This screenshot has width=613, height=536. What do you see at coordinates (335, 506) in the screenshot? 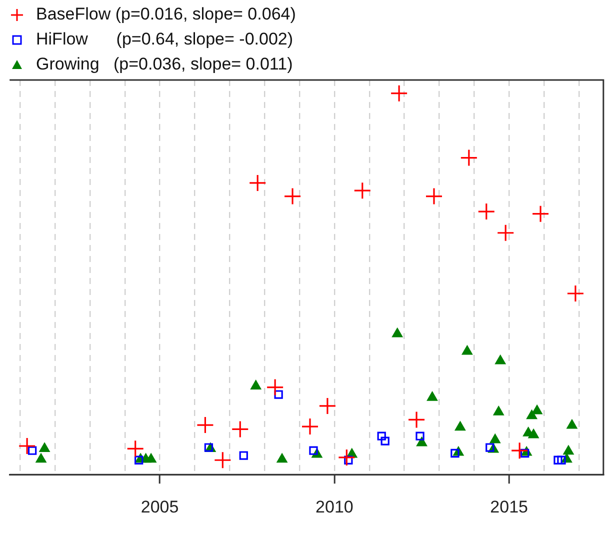
I see `x-tick-label: 2010` at bounding box center [335, 506].